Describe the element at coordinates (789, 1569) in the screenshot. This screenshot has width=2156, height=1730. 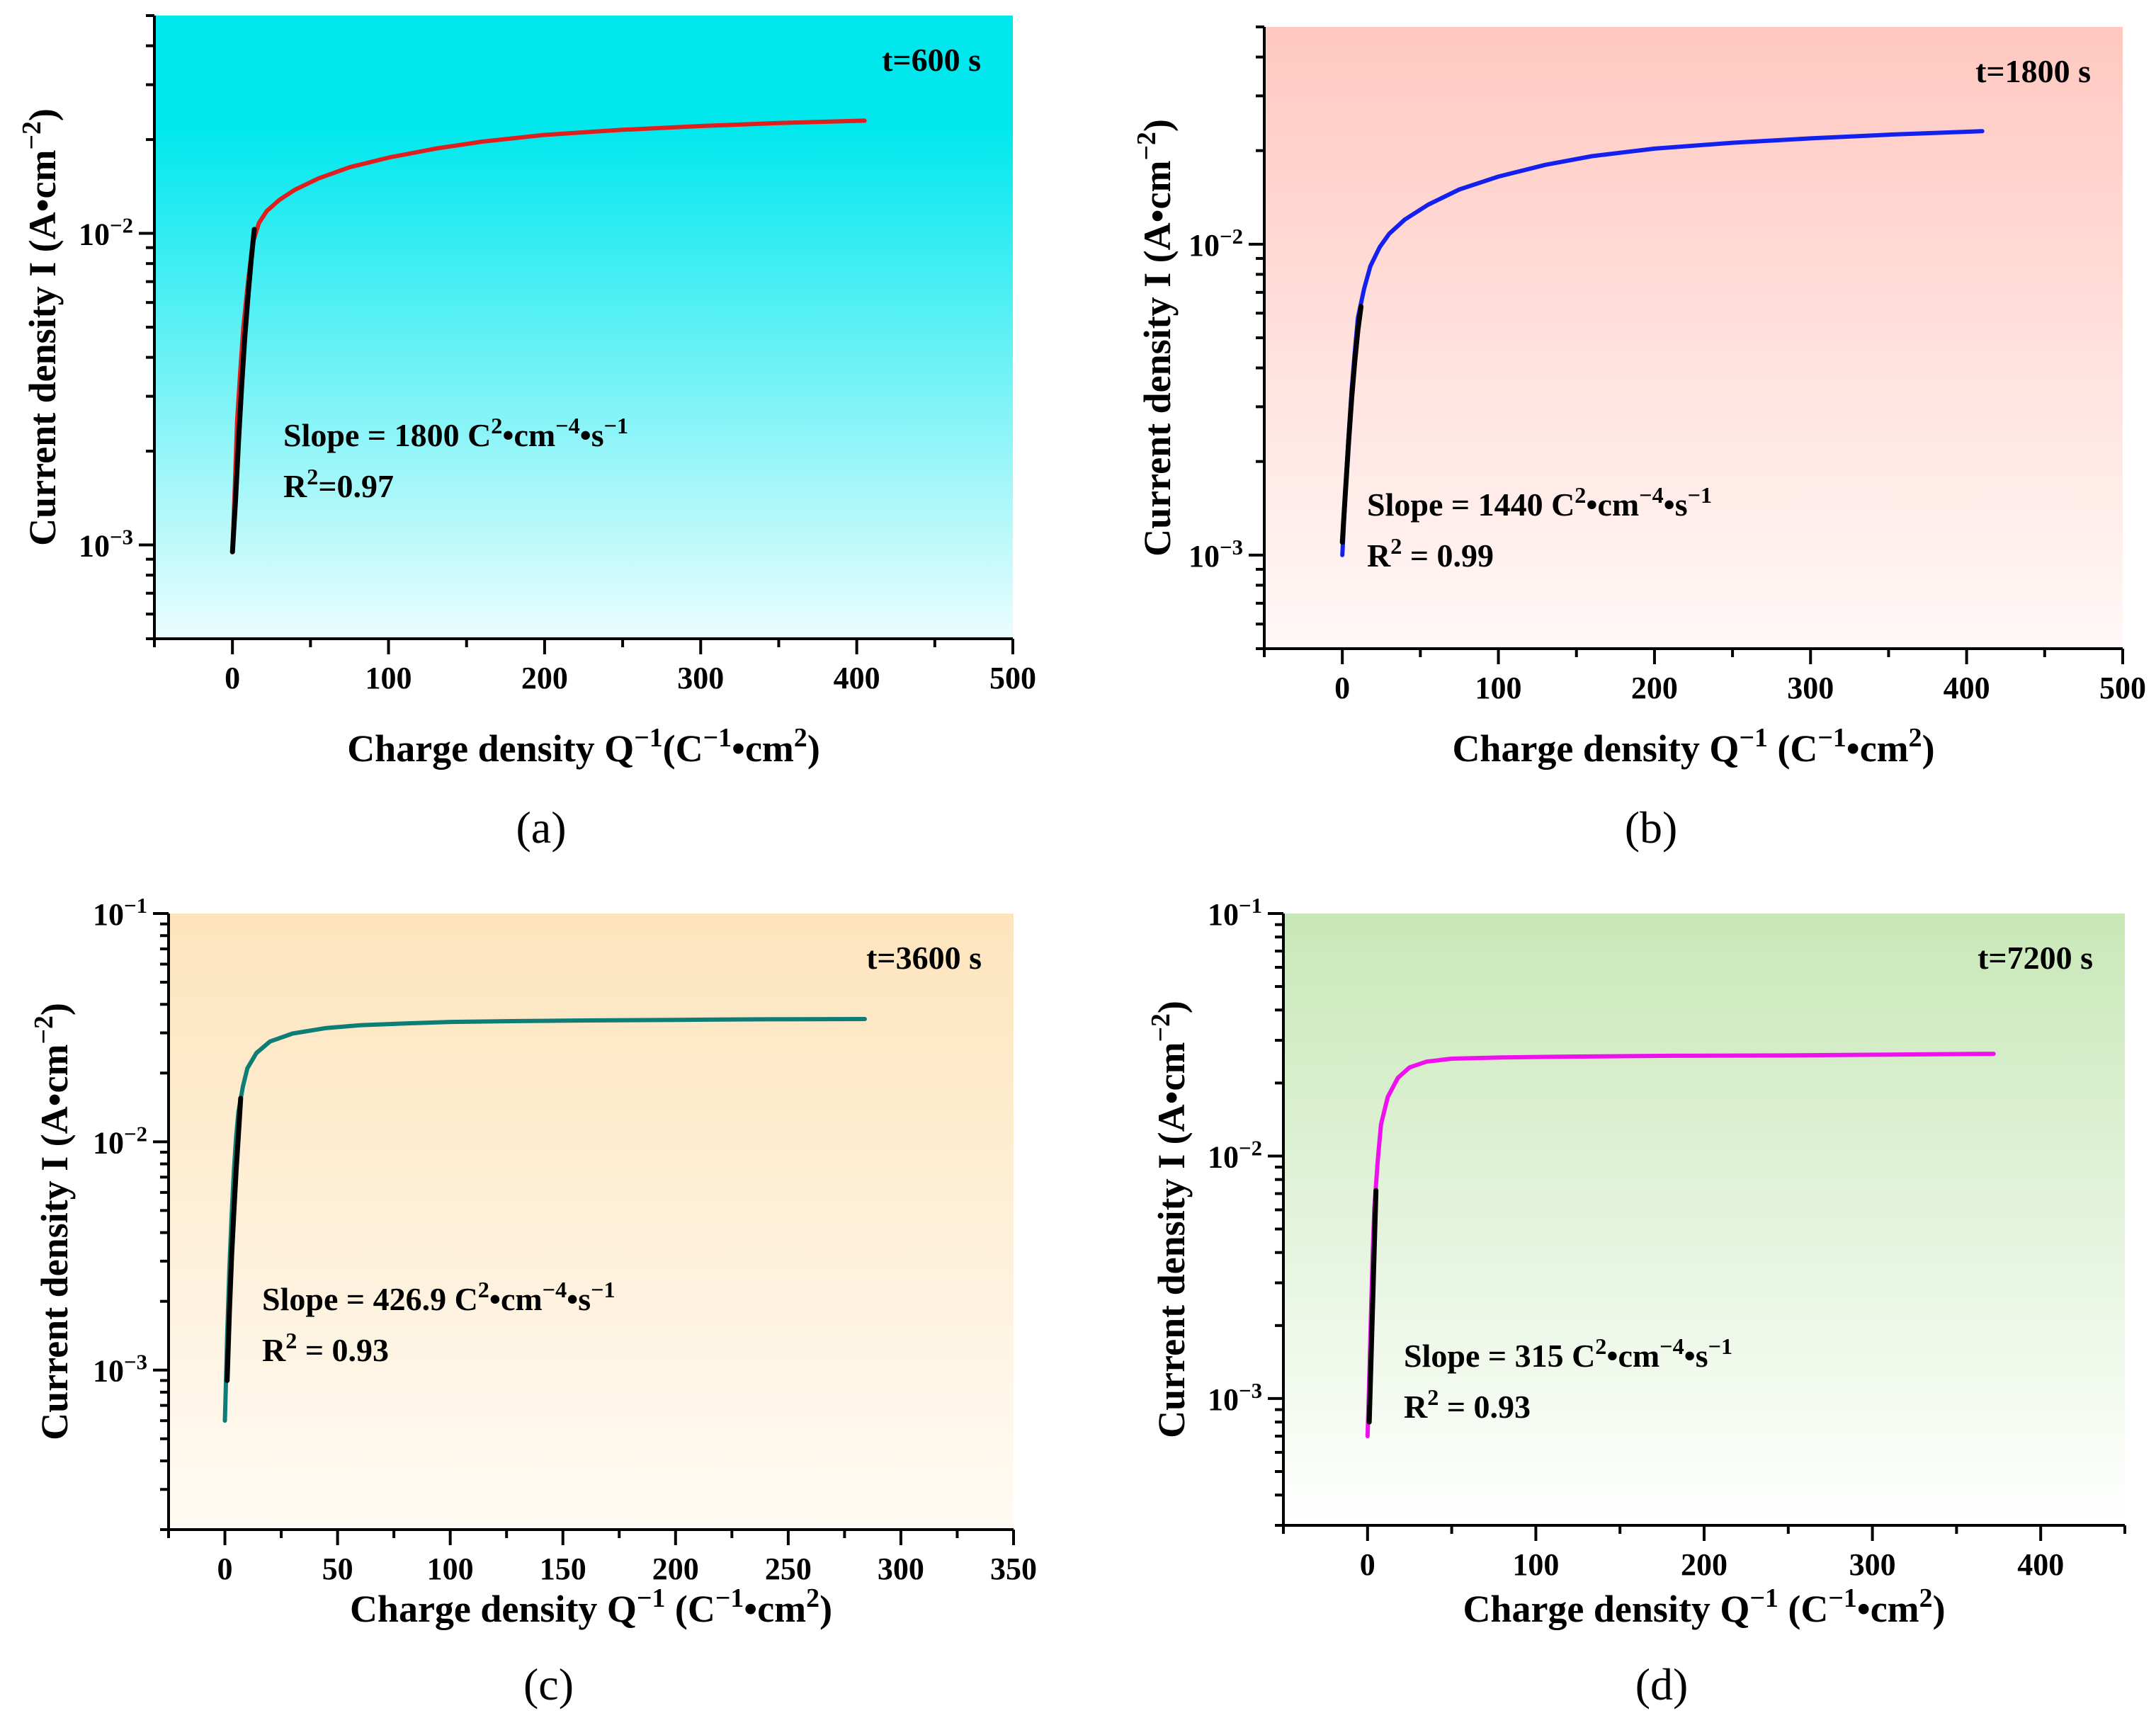
I see `x-tick-label: 250` at that location.